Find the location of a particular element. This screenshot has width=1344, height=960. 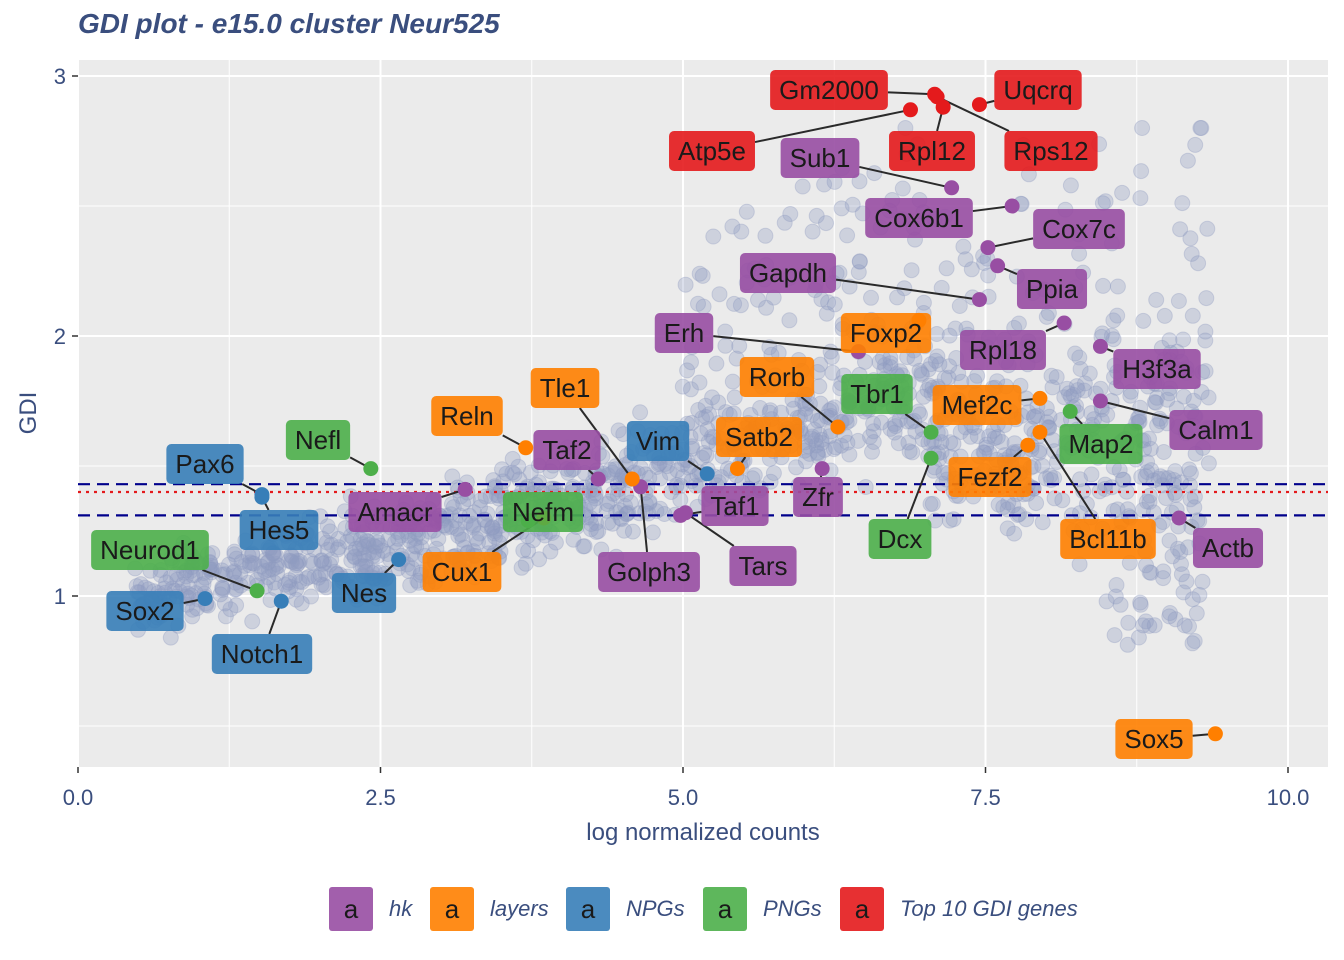

gene-point-tle1 is located at coordinates (632, 479).